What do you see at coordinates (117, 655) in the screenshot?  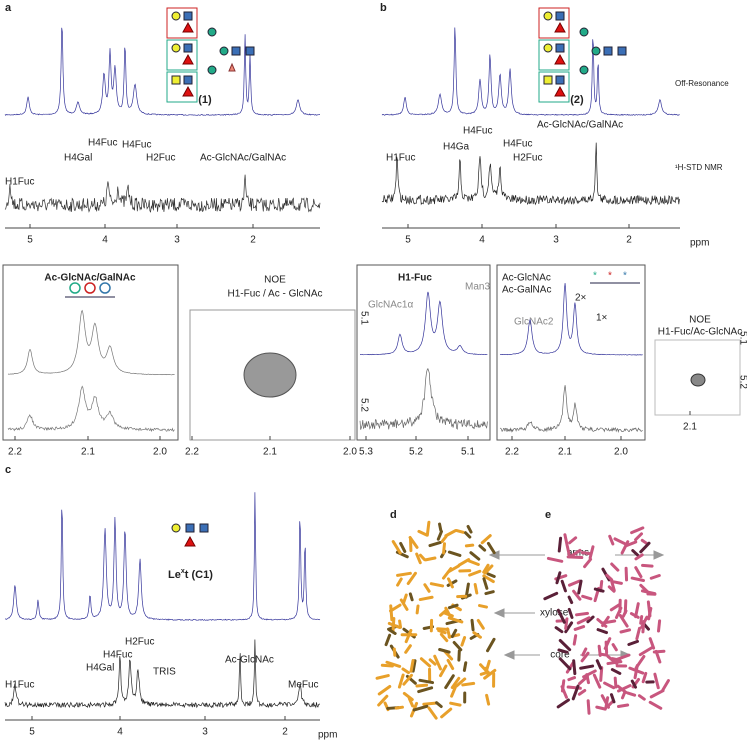 I see `peak-label: H4Fuc` at bounding box center [117, 655].